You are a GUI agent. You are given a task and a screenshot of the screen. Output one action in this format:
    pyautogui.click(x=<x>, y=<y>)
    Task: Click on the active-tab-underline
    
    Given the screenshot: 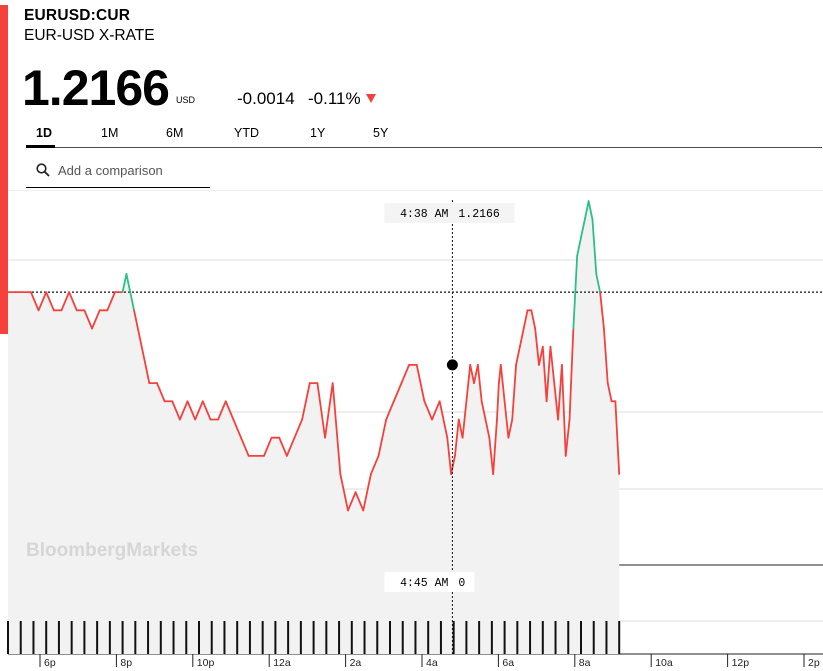 What is the action you would take?
    pyautogui.click(x=40, y=146)
    